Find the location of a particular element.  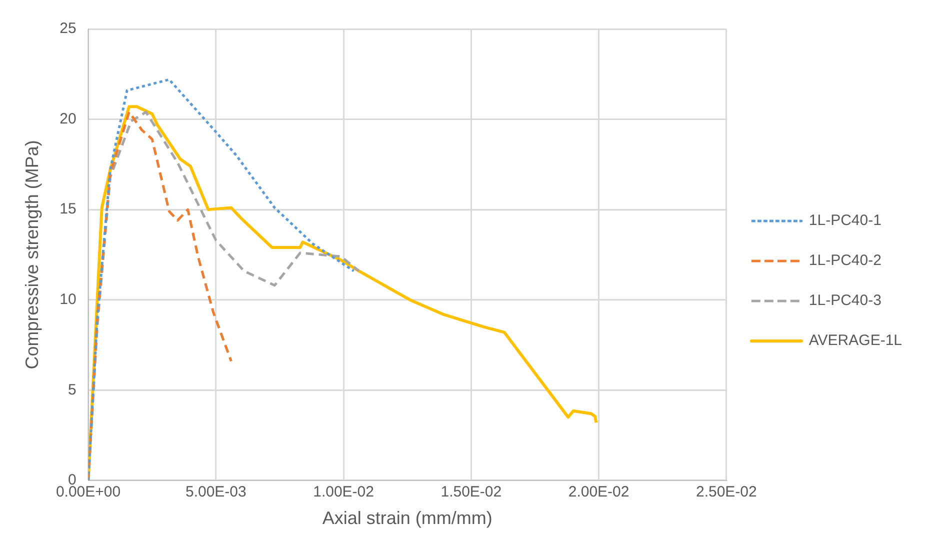

x-tick-label: 2.00E-02 is located at coordinates (599, 492).